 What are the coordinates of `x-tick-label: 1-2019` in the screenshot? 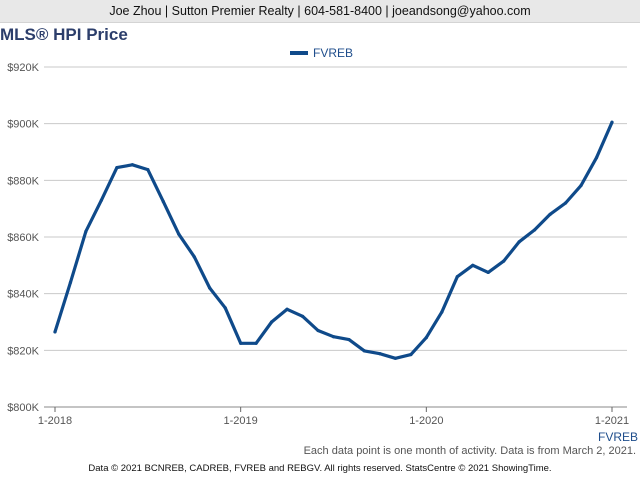 It's located at (241, 421).